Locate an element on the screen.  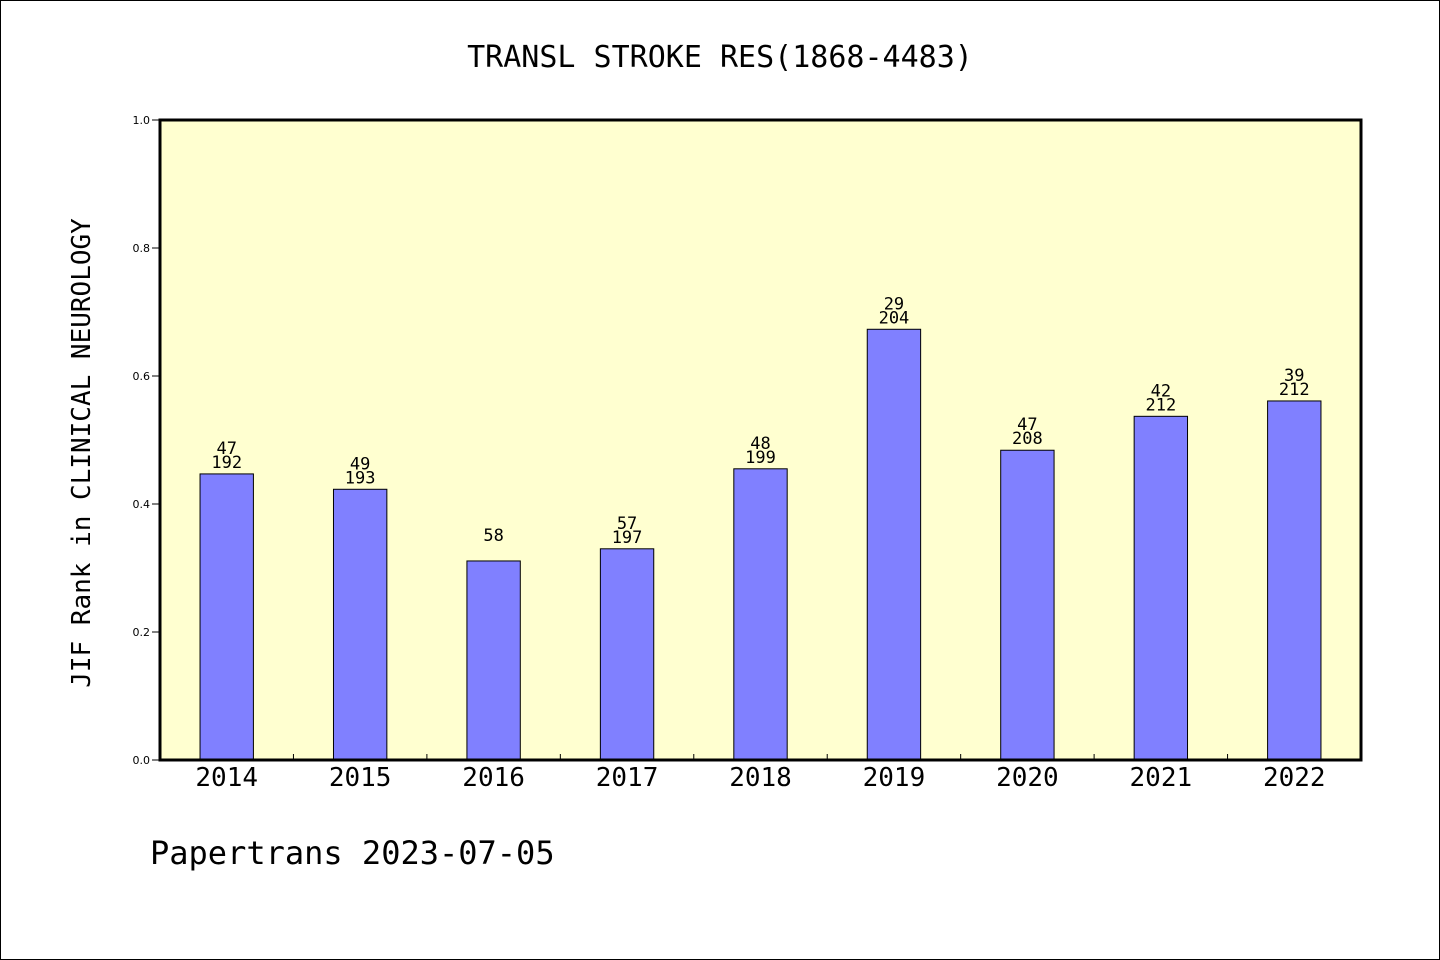
x-tick-label: 2016 is located at coordinates (493, 778).